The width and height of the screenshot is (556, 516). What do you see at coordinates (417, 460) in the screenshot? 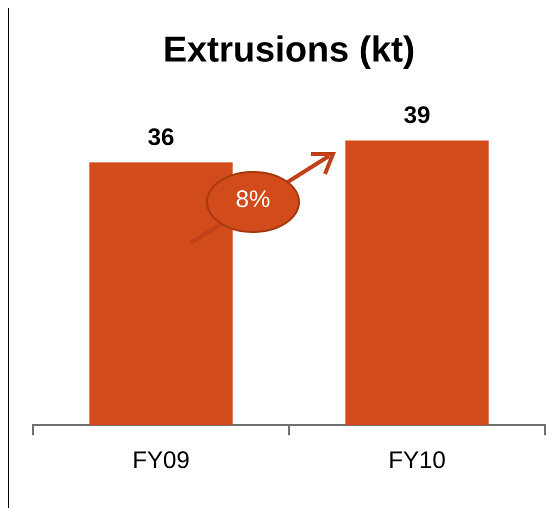
I see `x-tick-label: FY10` at bounding box center [417, 460].